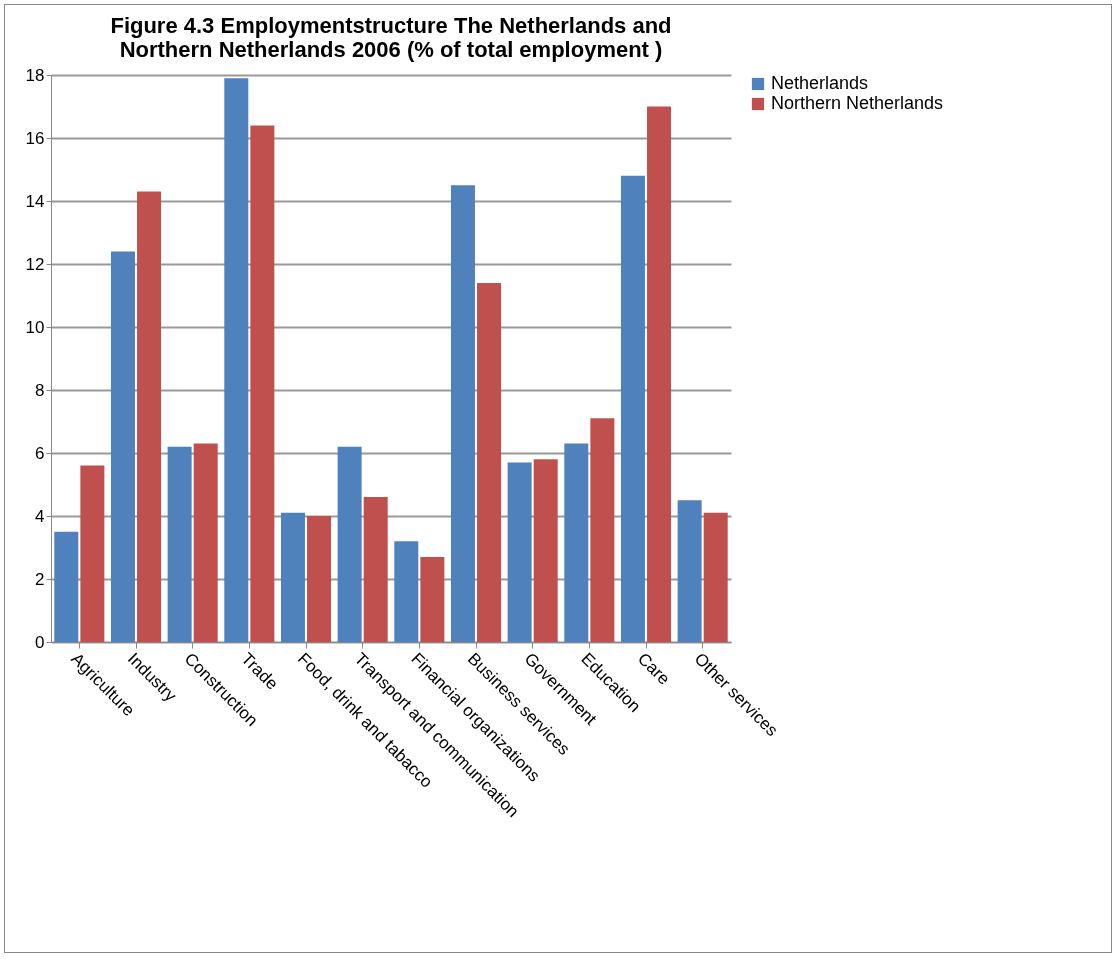 This screenshot has height=959, width=1118. Describe the element at coordinates (35, 75) in the screenshot. I see `y-tick-label: 18` at that location.